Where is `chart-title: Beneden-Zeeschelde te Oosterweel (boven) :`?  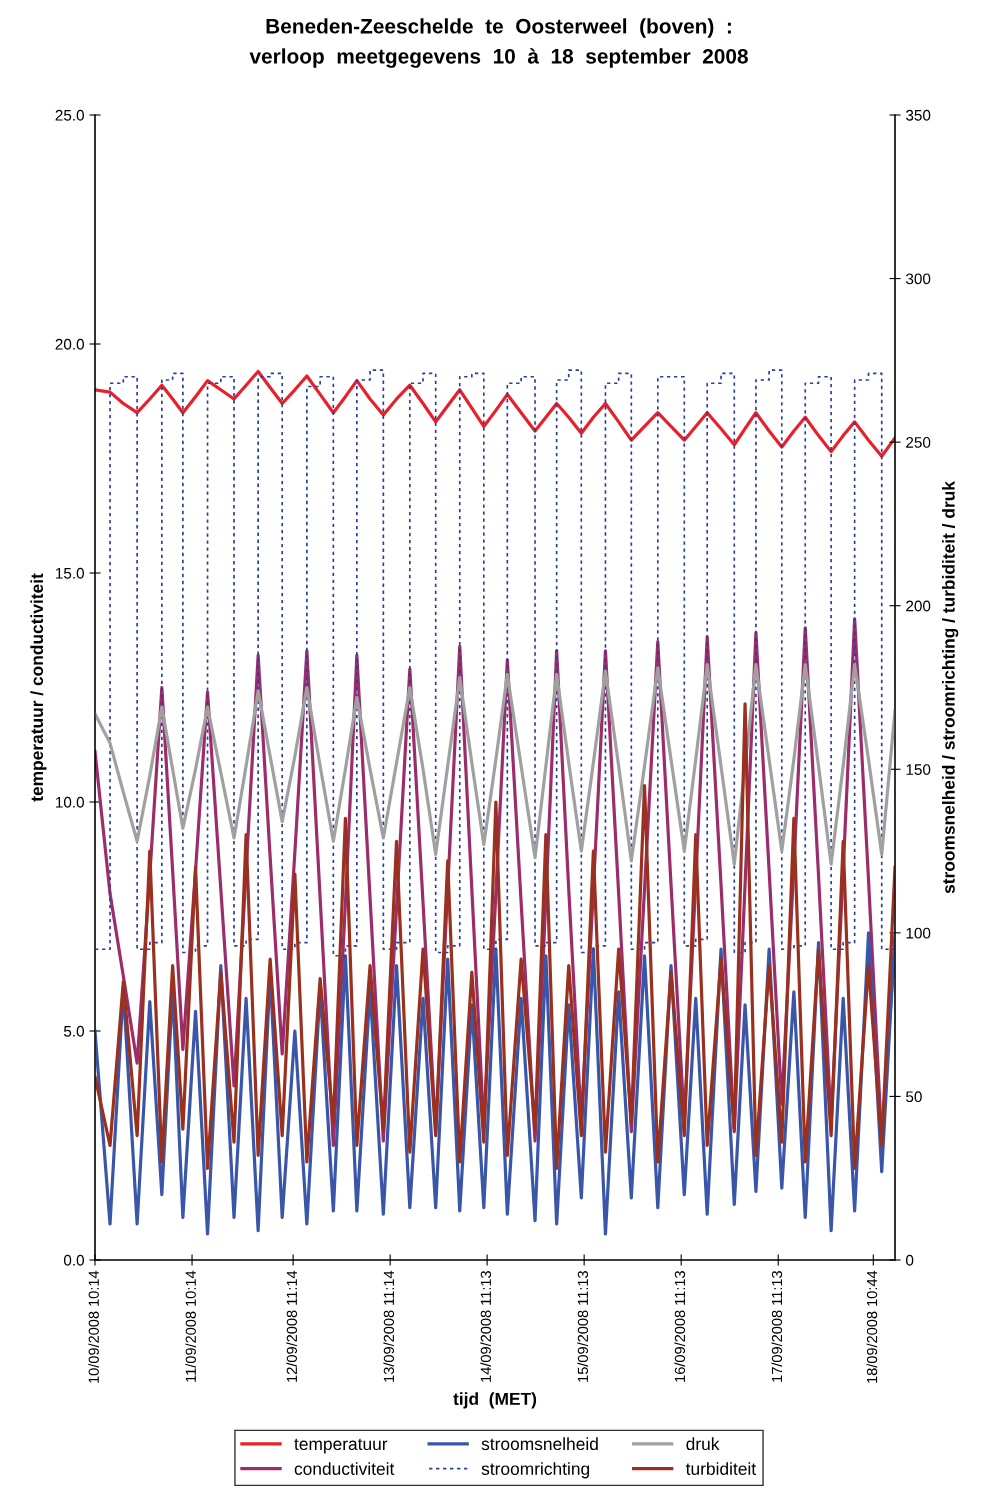 chart-title: Beneden-Zeeschelde te Oosterweel (boven) : is located at coordinates (498, 28).